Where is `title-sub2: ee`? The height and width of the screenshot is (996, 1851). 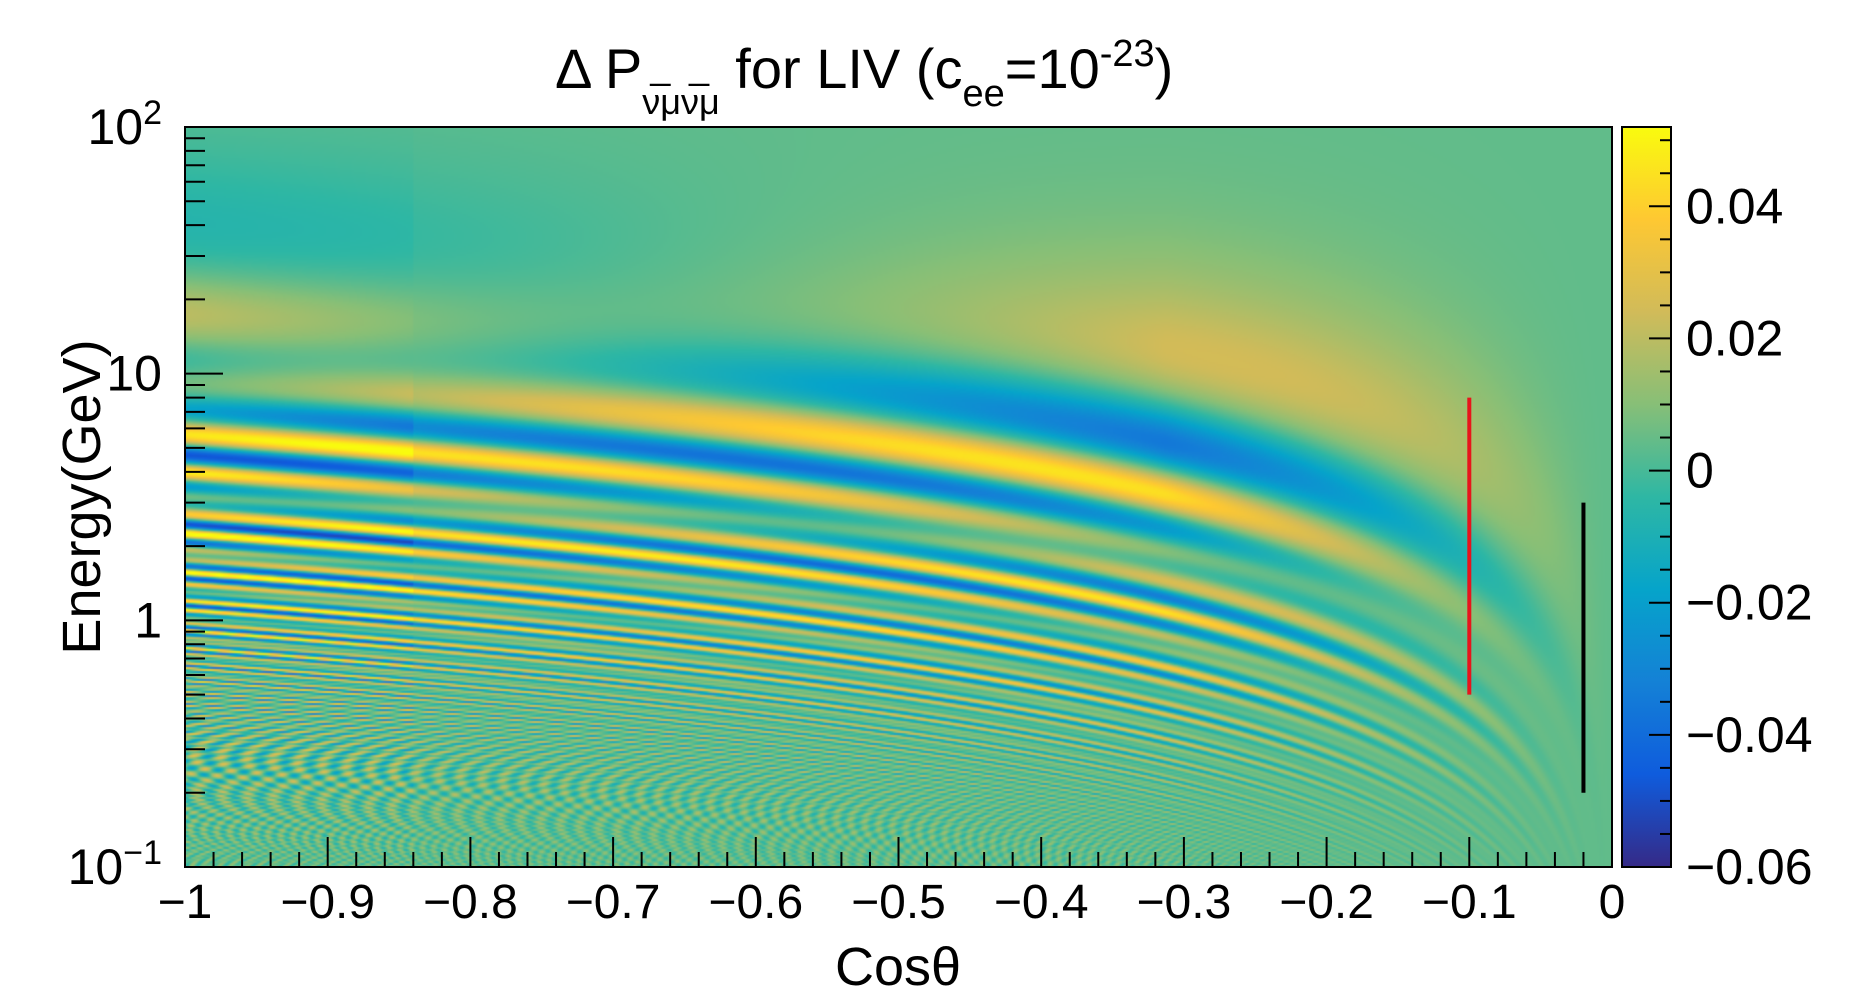 title-sub2: ee is located at coordinates (983, 94).